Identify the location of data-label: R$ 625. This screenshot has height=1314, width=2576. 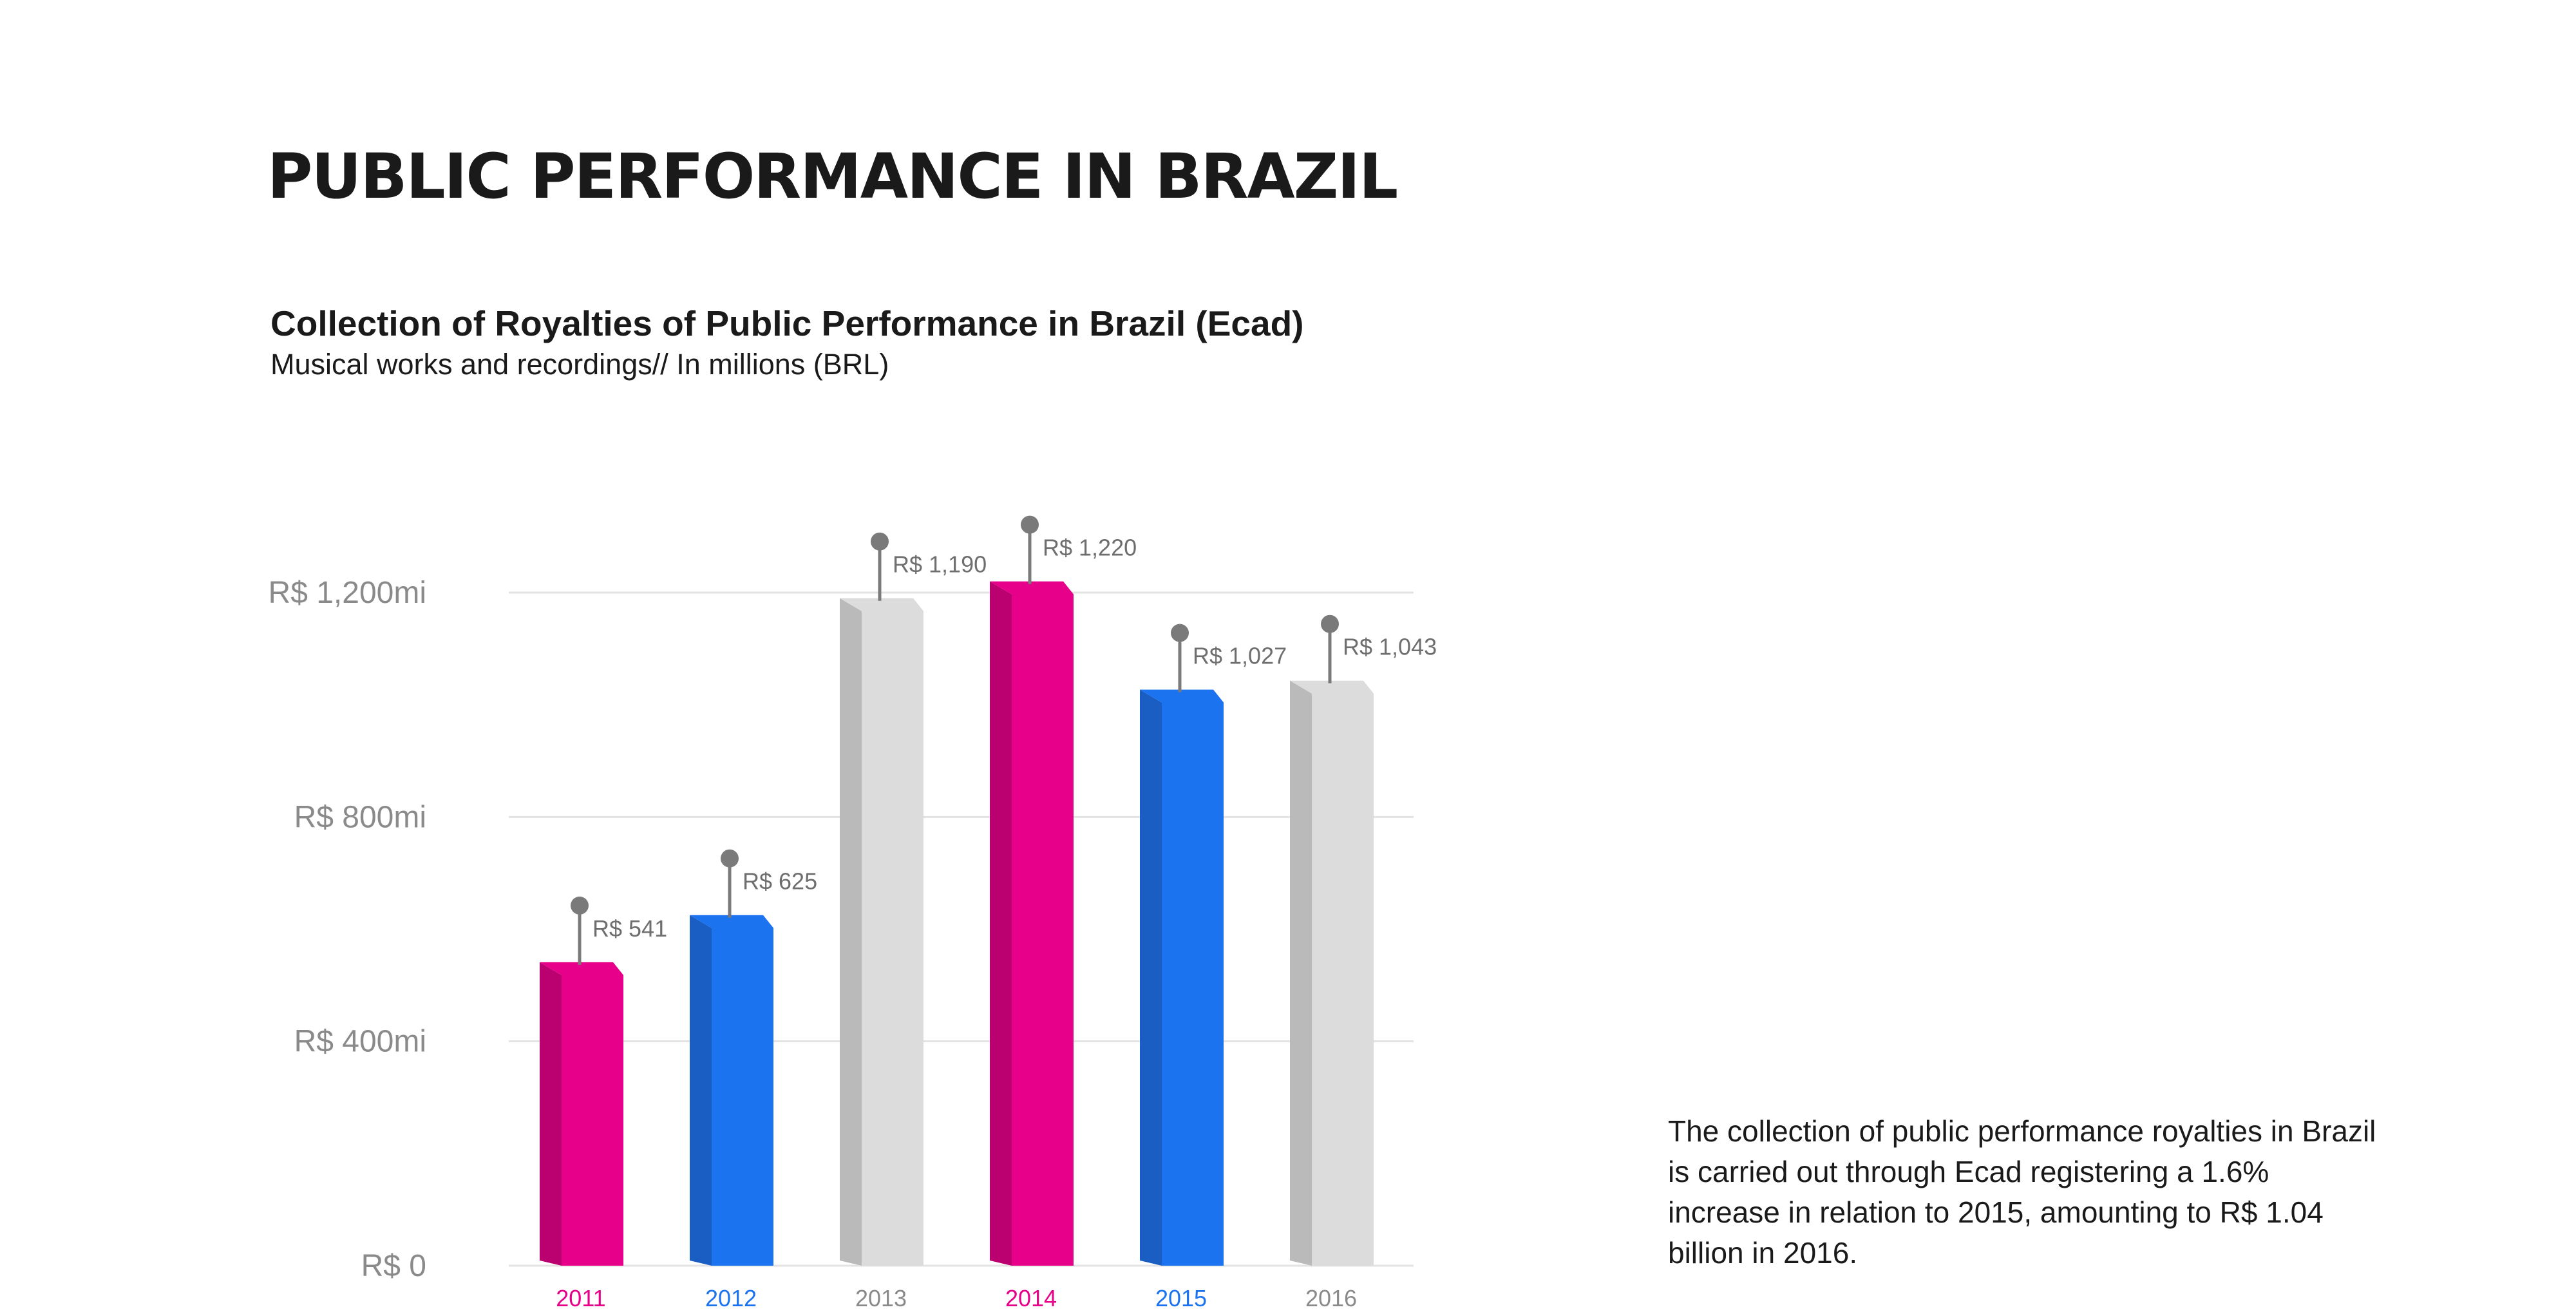
(780, 881).